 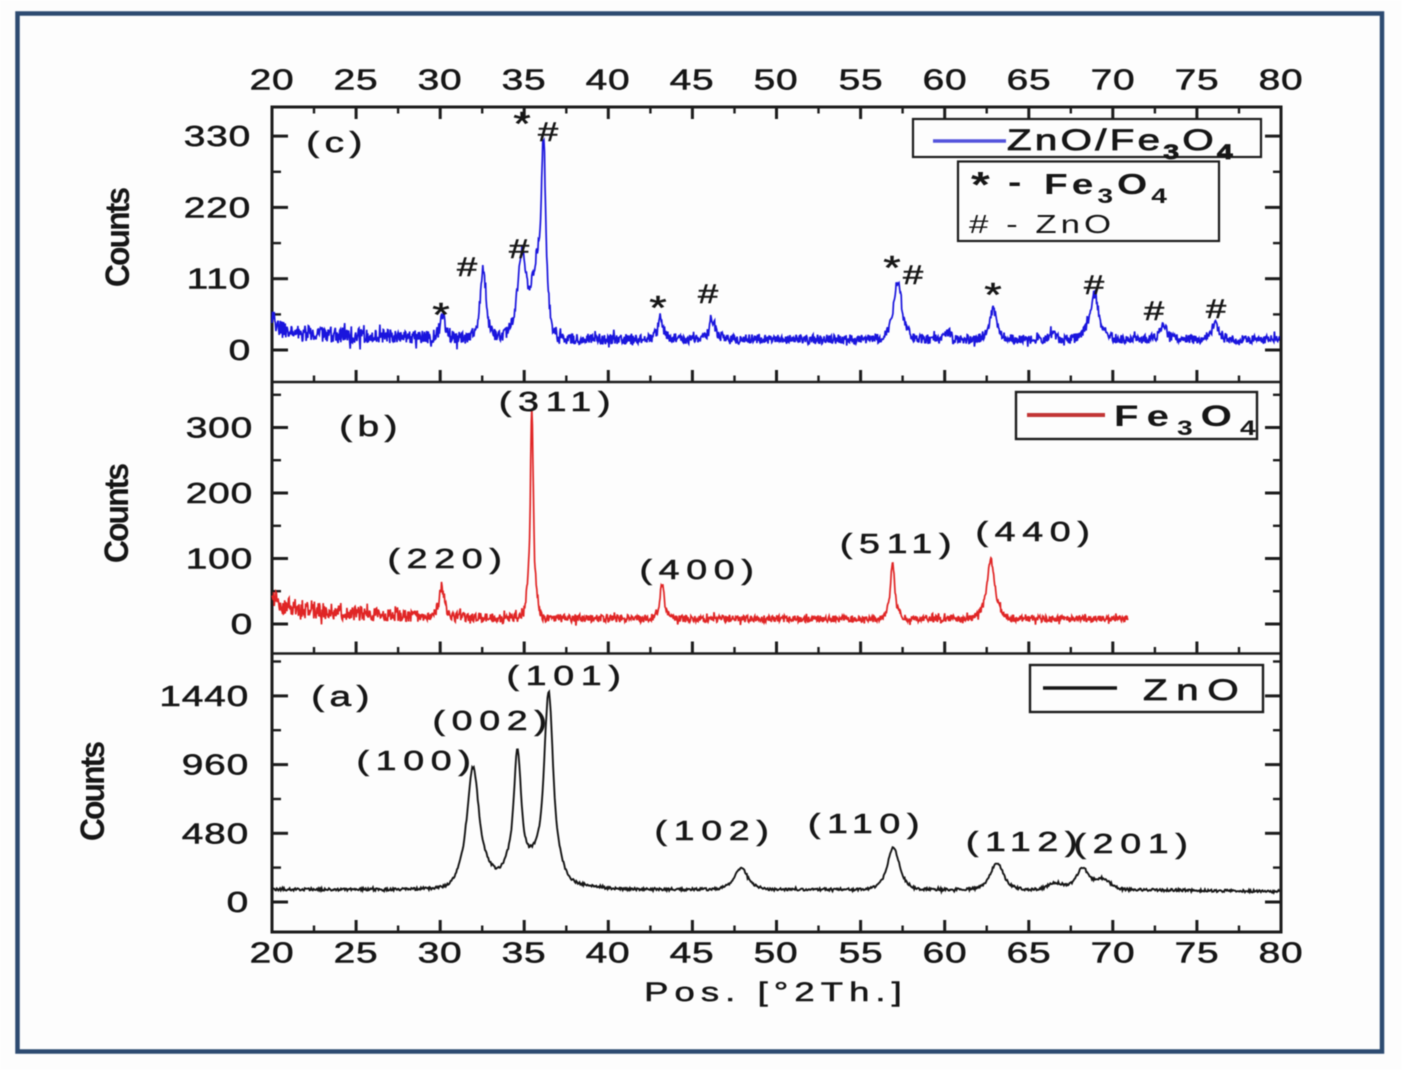 I want to click on svg-text: Pos. [°2Th.], so click(x=776, y=992).